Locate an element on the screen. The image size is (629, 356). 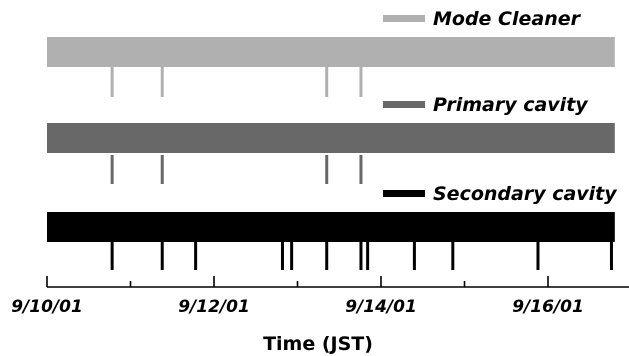
legend-swatch-mode-cleaner is located at coordinates (404, 18).